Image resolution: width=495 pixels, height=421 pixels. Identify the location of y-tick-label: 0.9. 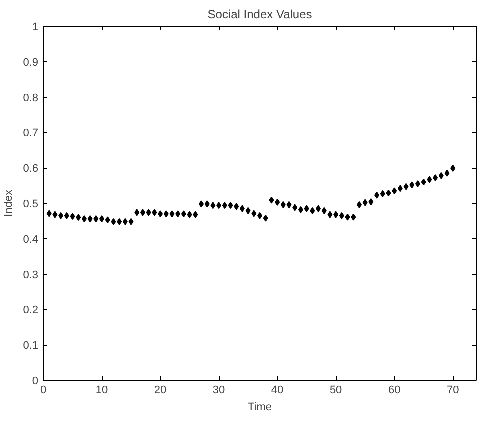
(31, 62).